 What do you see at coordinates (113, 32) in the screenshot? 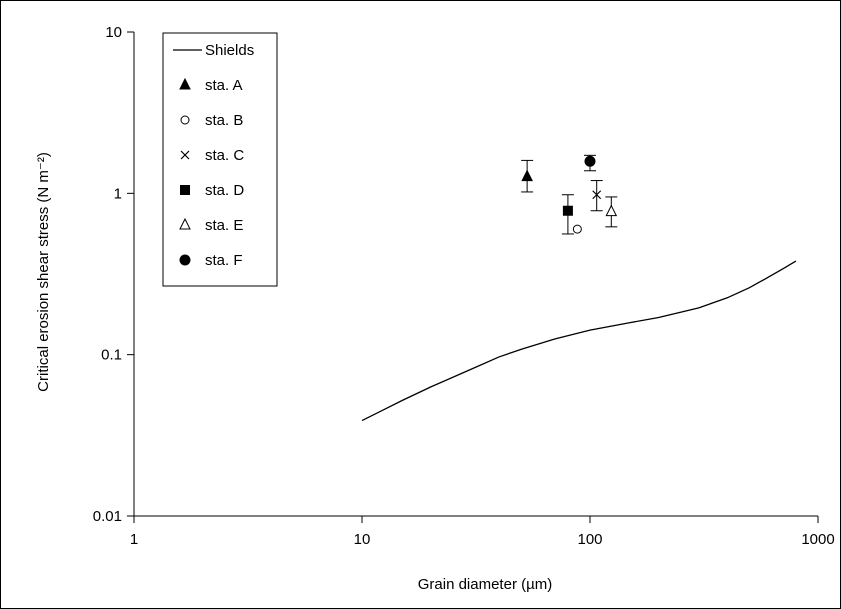
I see `y-tick-label: 10` at bounding box center [113, 32].